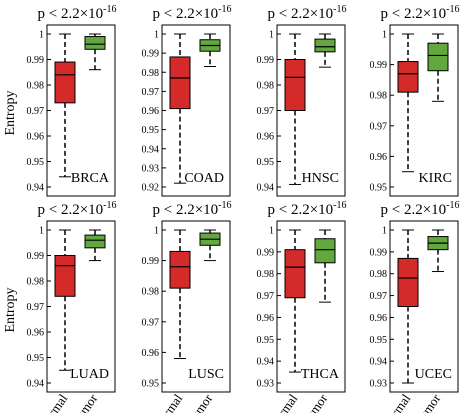  Describe the element at coordinates (10, 309) in the screenshot. I see `y-axis-label-bottom: Entropy` at that location.